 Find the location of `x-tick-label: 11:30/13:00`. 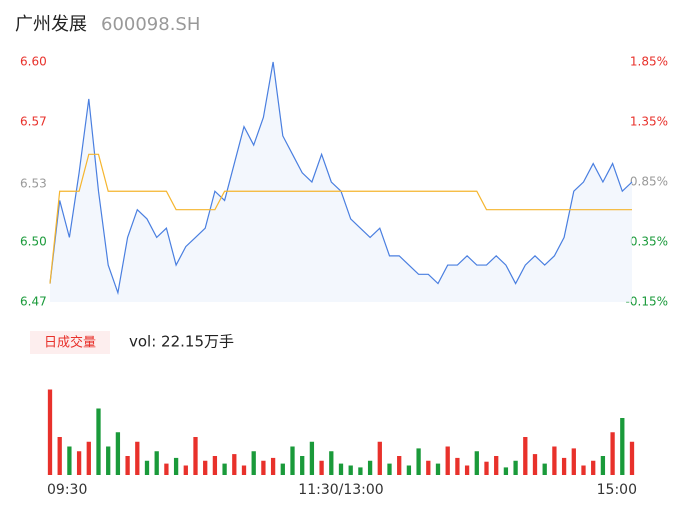

x-tick-label: 11:30/13:00 is located at coordinates (340, 490).